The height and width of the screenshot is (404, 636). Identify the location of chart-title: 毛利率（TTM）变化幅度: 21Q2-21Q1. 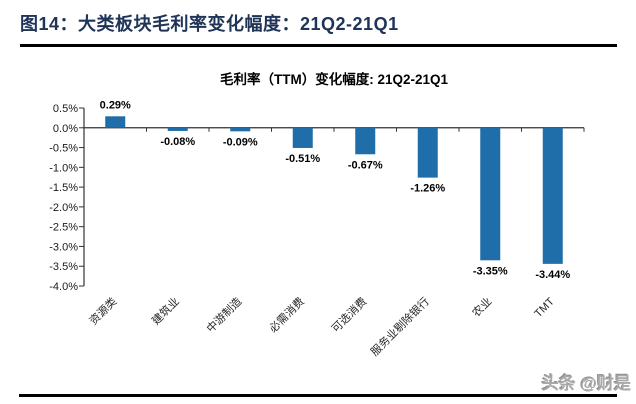
(334, 79).